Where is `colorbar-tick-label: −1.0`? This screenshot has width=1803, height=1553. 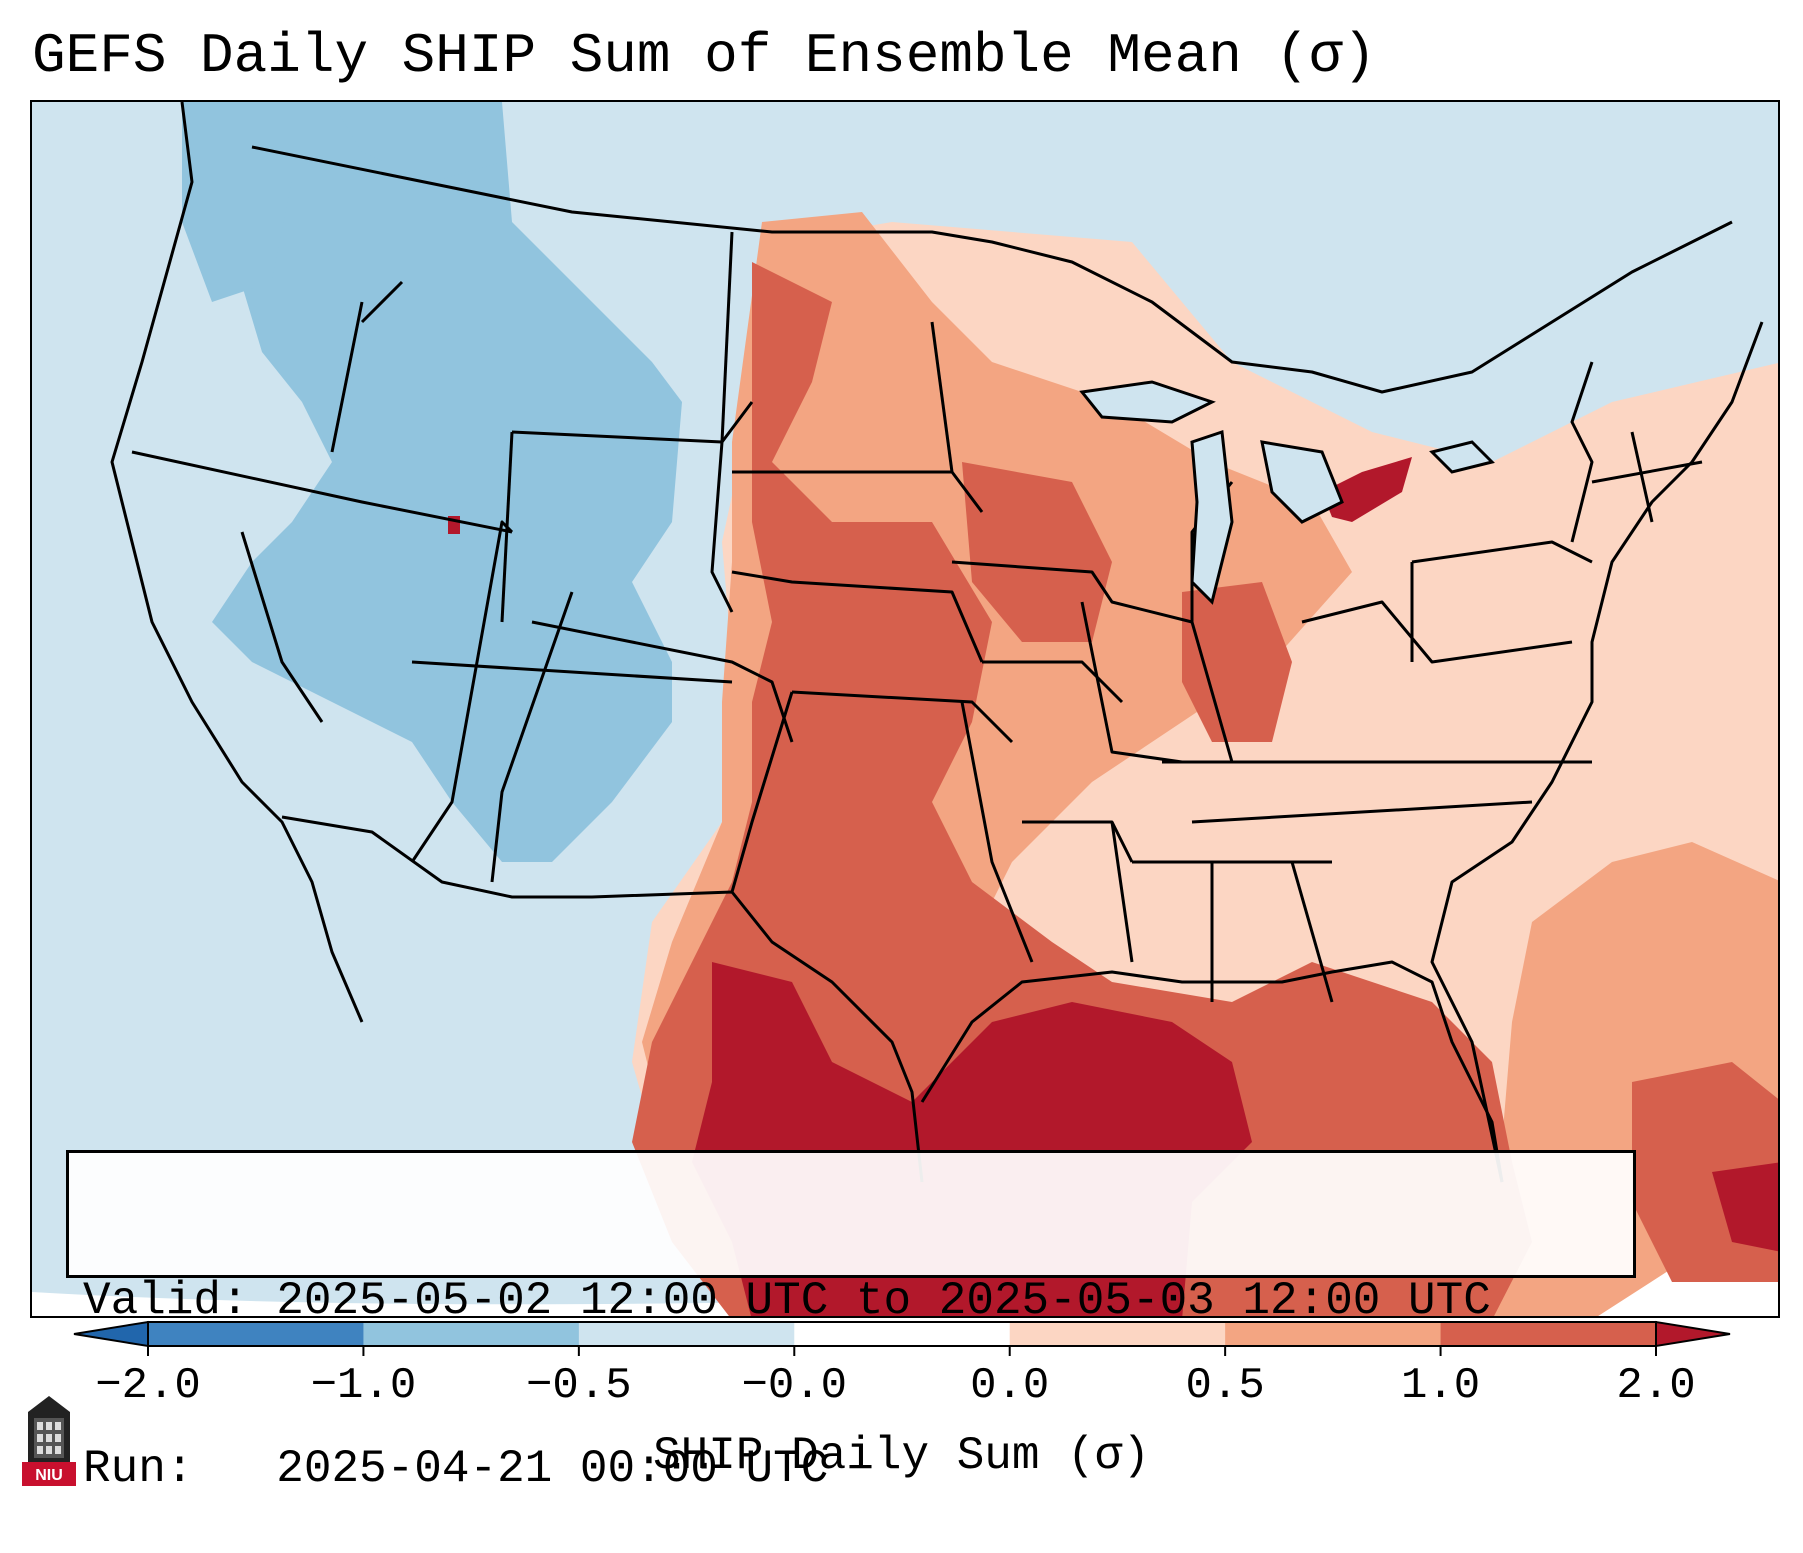
colorbar-tick-label: −1.0 is located at coordinates (363, 1386).